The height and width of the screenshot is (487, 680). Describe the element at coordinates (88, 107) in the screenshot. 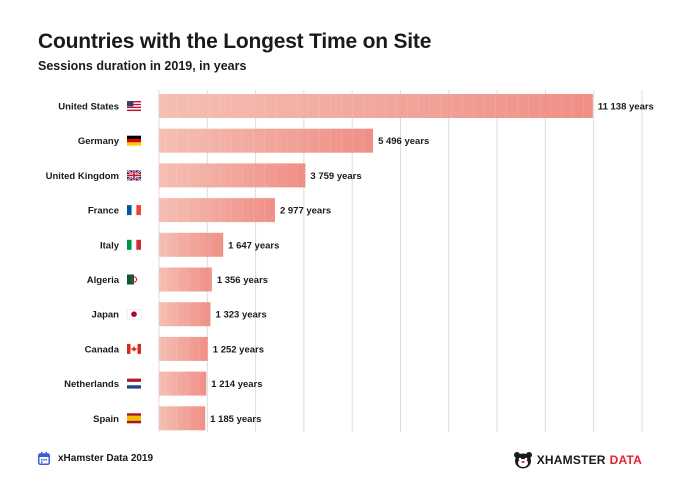

I see `category-label: United States` at that location.